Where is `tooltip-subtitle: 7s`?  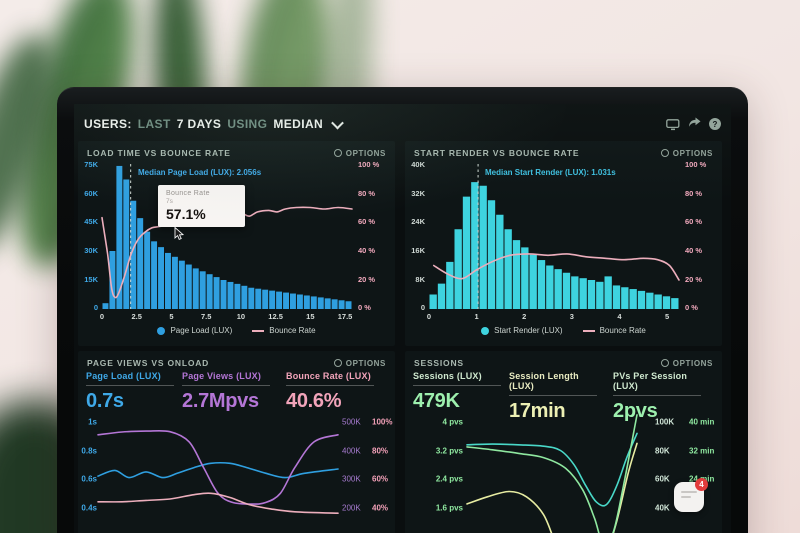
tooltip-subtitle: 7s is located at coordinates (169, 201).